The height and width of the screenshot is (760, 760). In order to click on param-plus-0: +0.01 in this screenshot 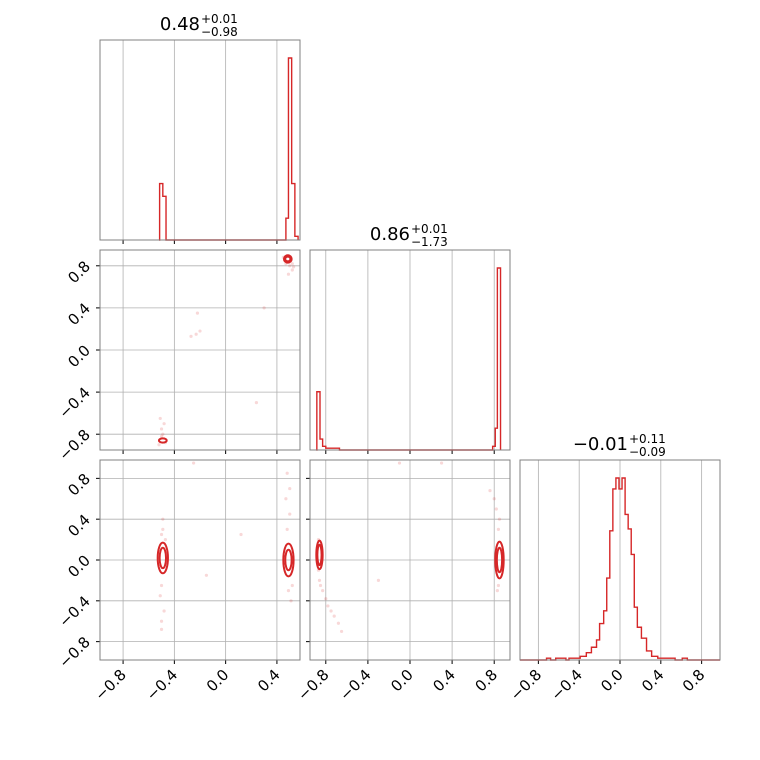, I will do `click(219, 19)`.